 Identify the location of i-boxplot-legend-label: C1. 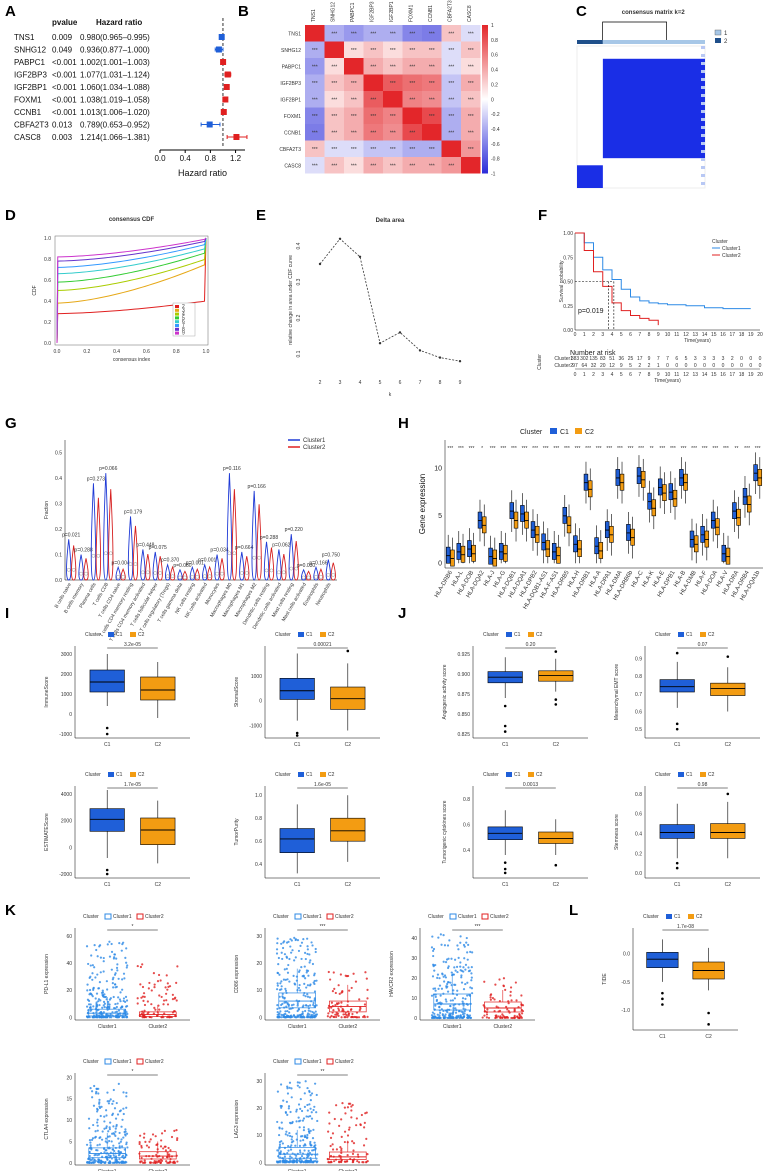
(119, 775).